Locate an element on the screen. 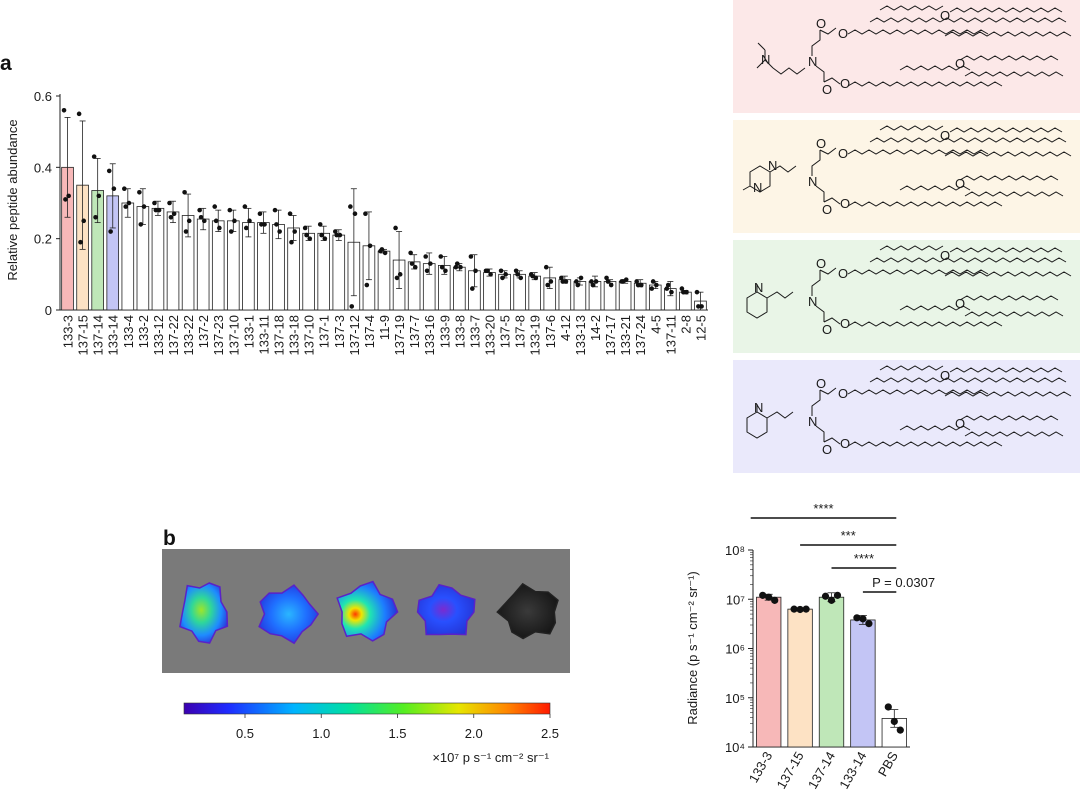  x-tick-label: 11-9 is located at coordinates (384, 327).